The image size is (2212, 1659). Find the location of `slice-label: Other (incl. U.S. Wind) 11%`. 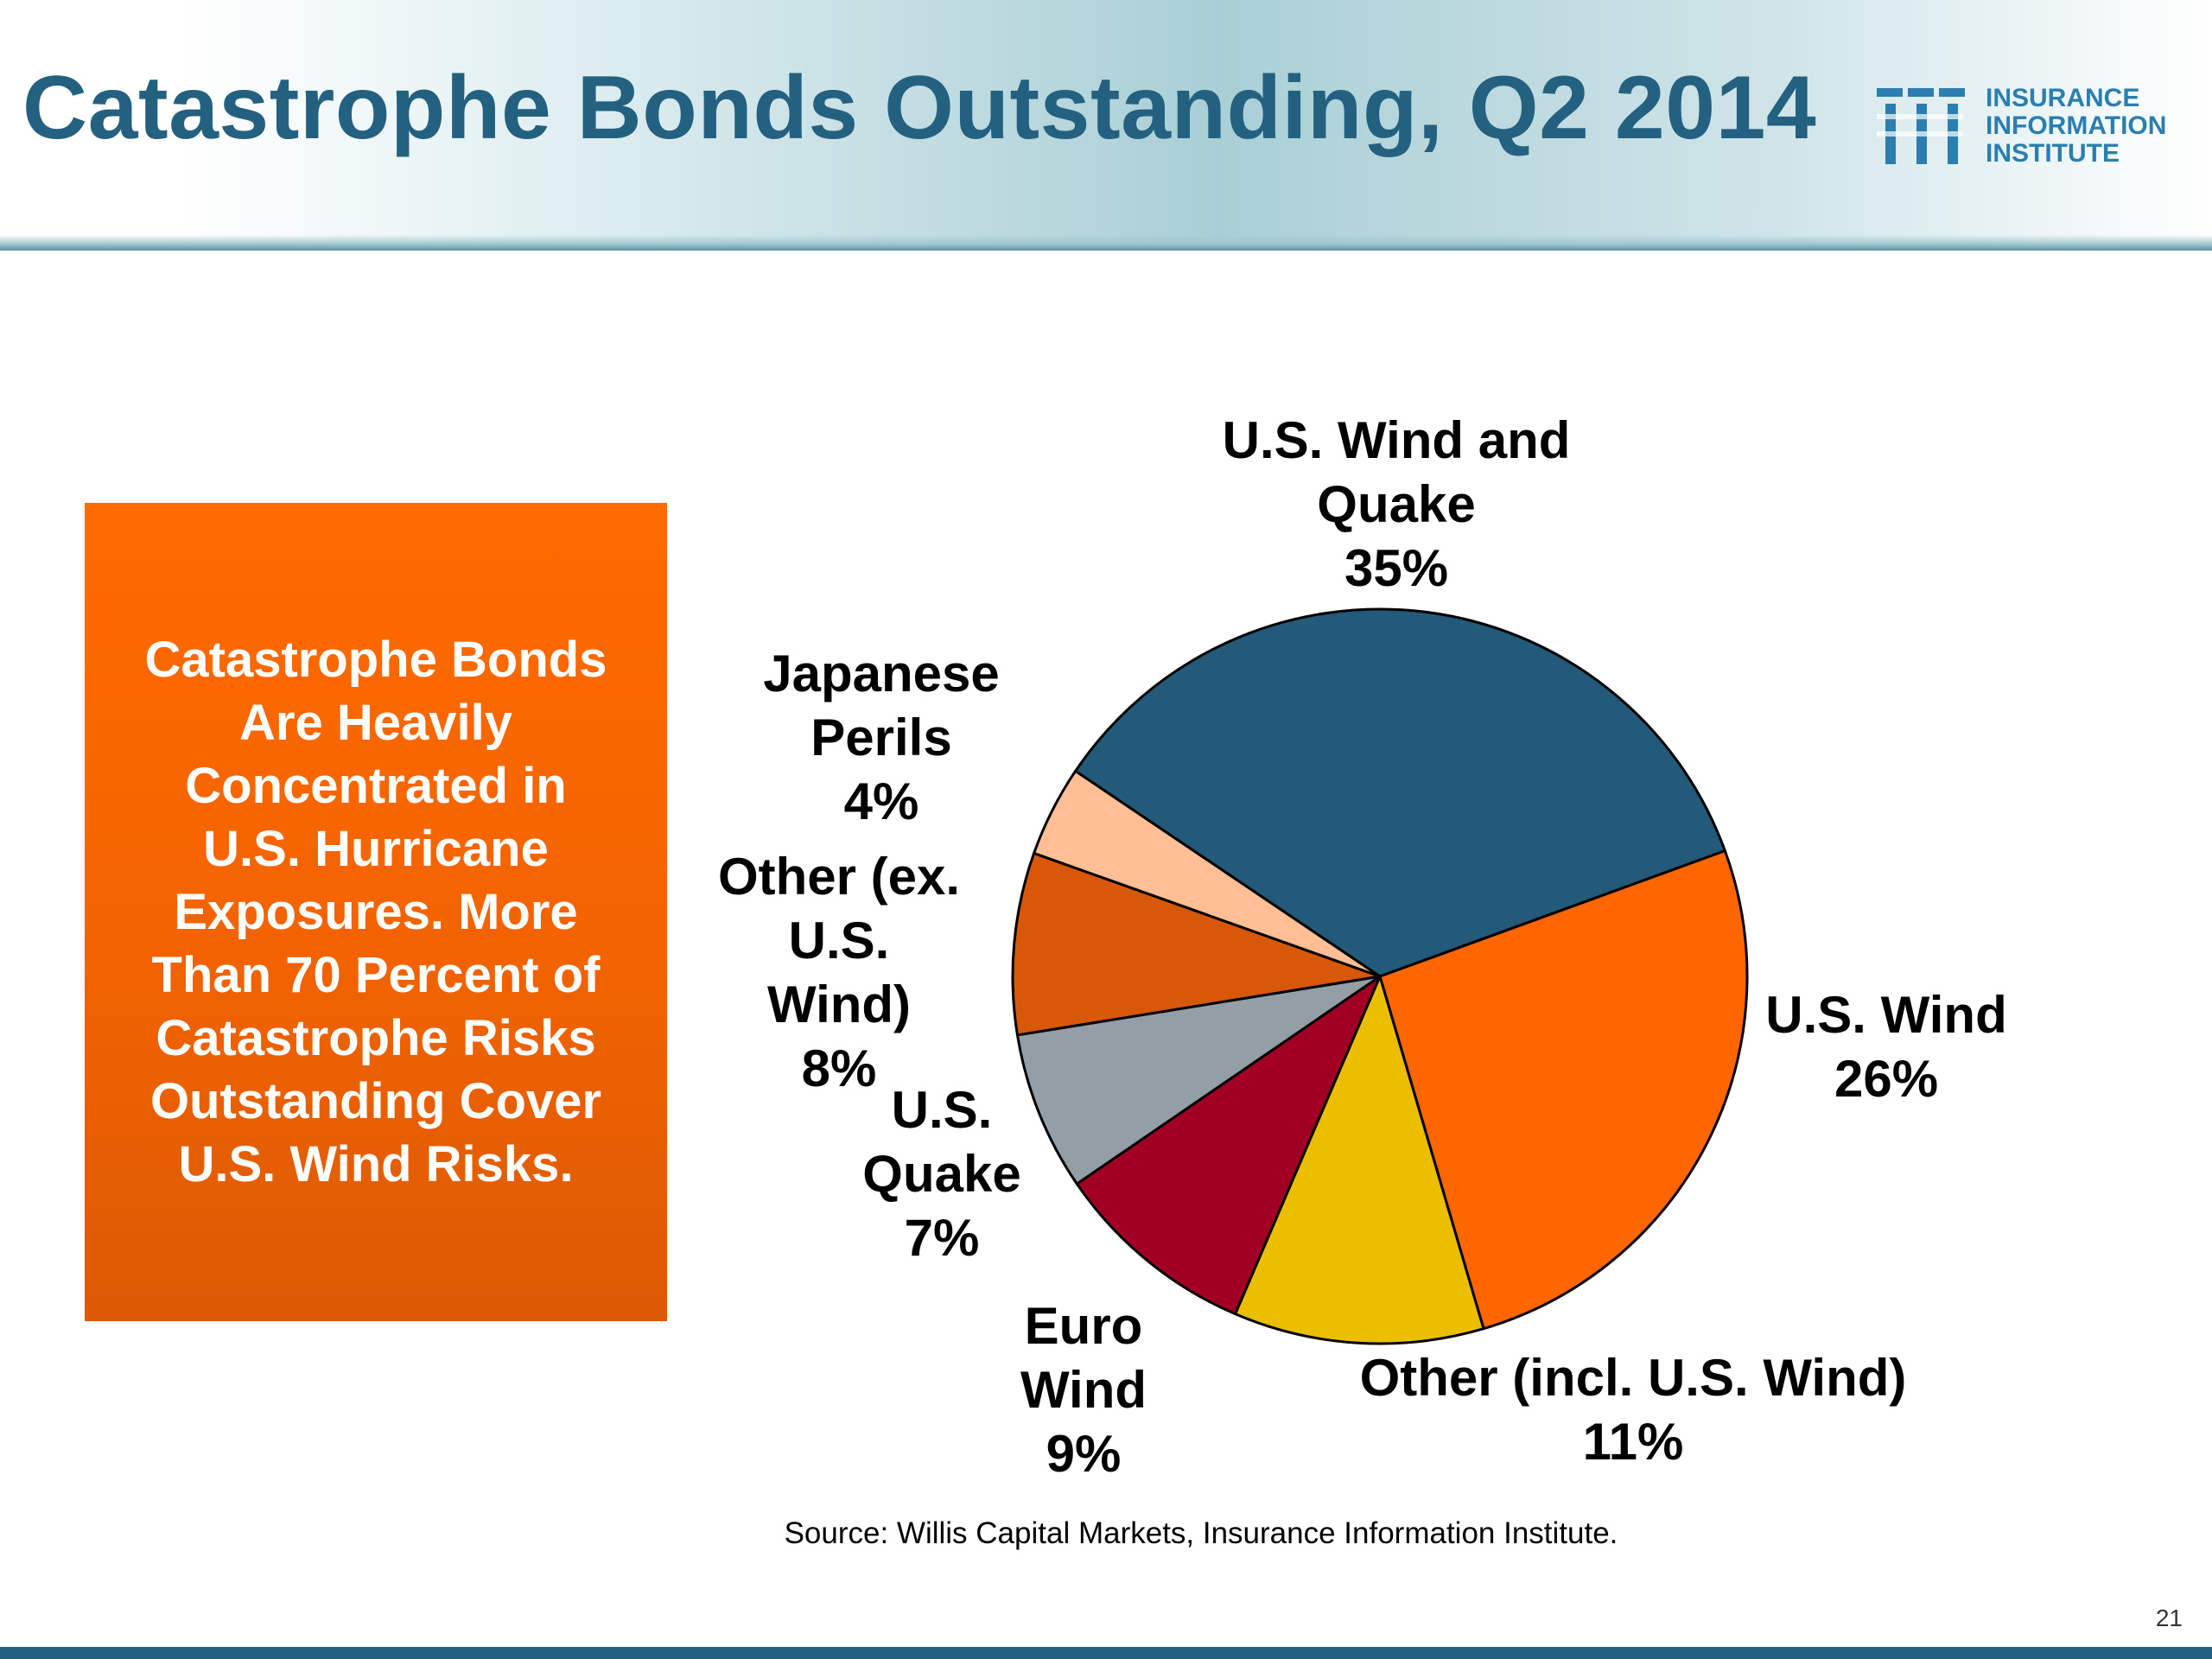

slice-label: Other (incl. U.S. Wind) 11% is located at coordinates (1633, 1410).